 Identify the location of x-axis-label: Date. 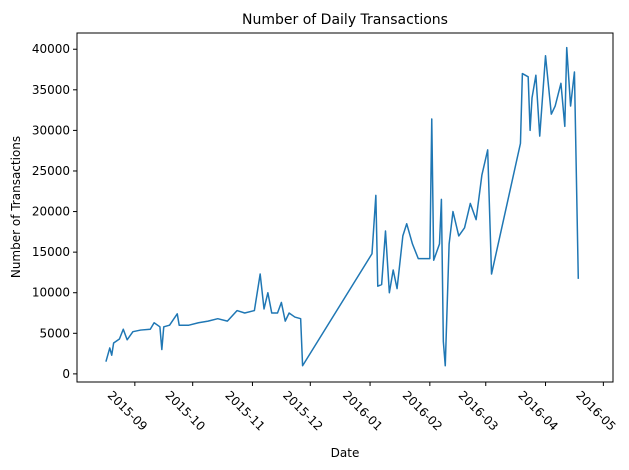
(345, 453).